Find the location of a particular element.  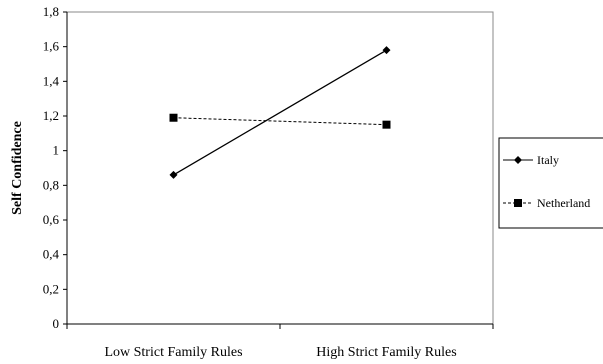

y-tick-label: 0,2 is located at coordinates (51, 288).